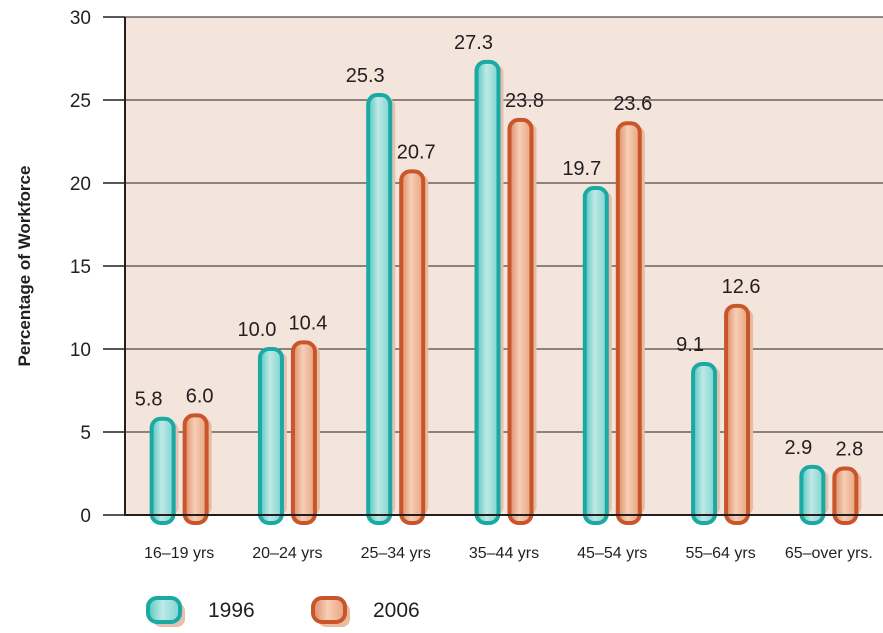 Image resolution: width=883 pixels, height=633 pixels. I want to click on y-tick-label: 0, so click(85, 516).